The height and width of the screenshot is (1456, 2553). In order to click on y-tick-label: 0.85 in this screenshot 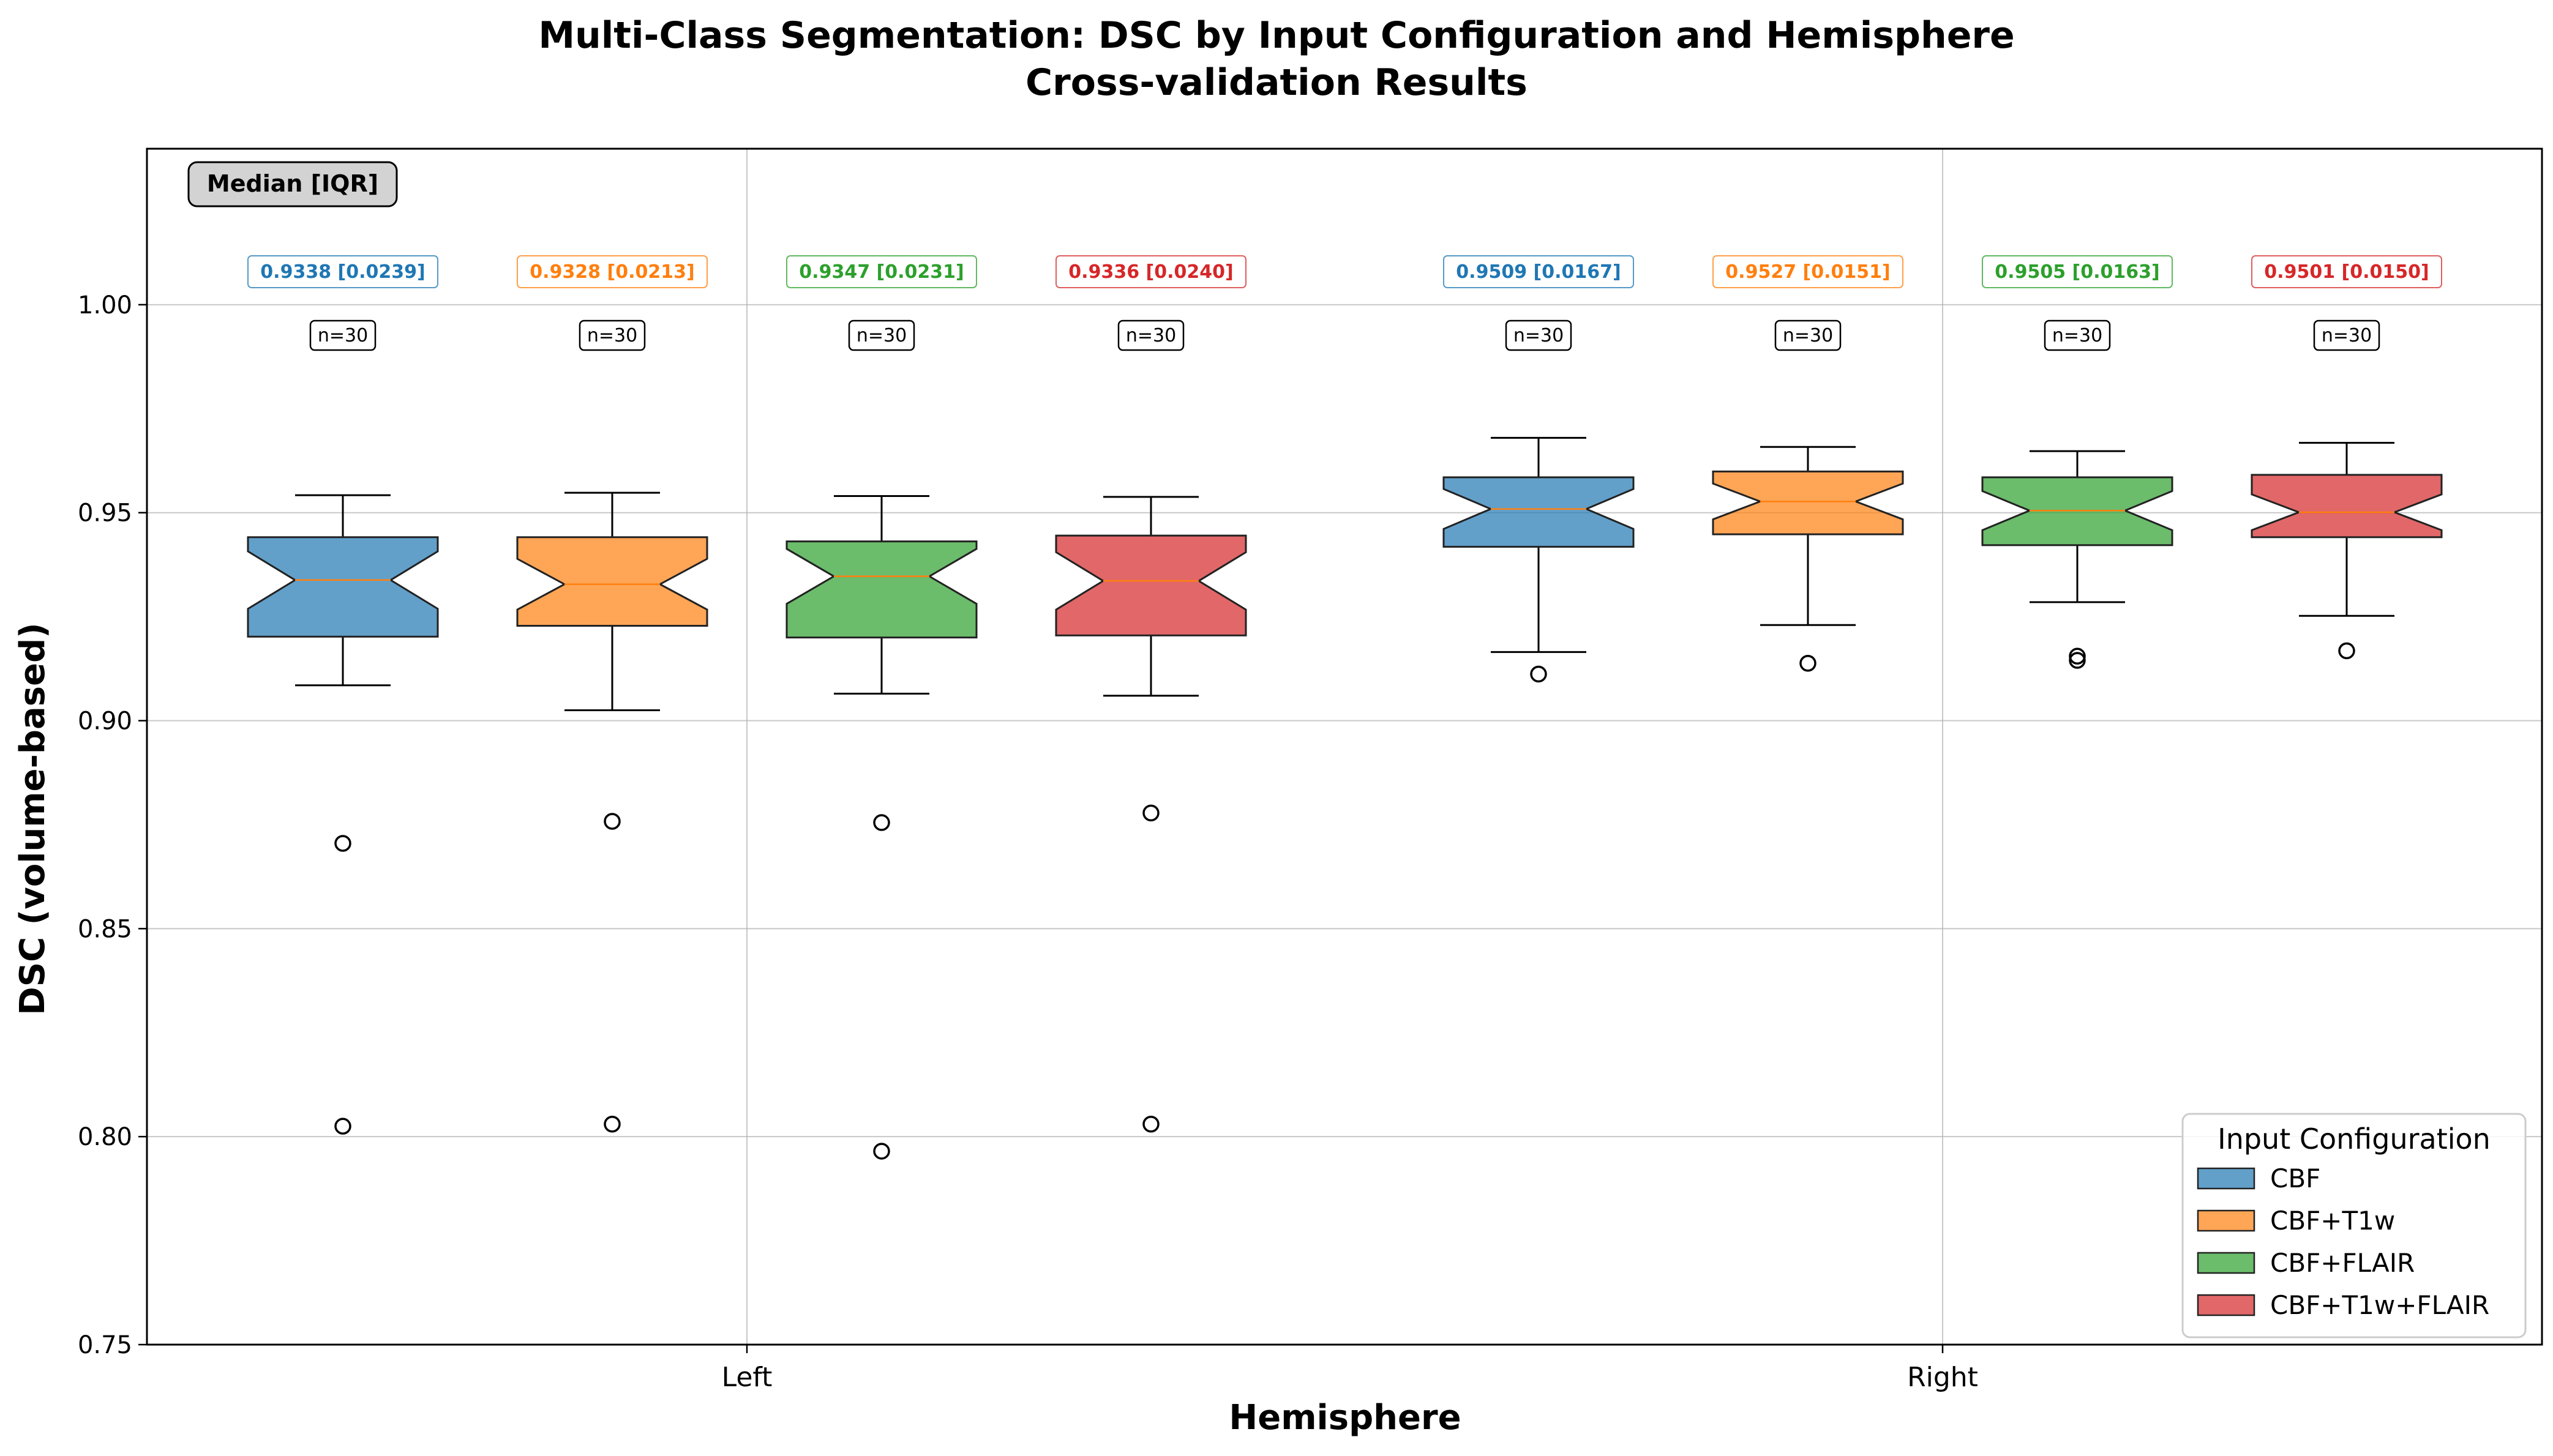, I will do `click(105, 929)`.